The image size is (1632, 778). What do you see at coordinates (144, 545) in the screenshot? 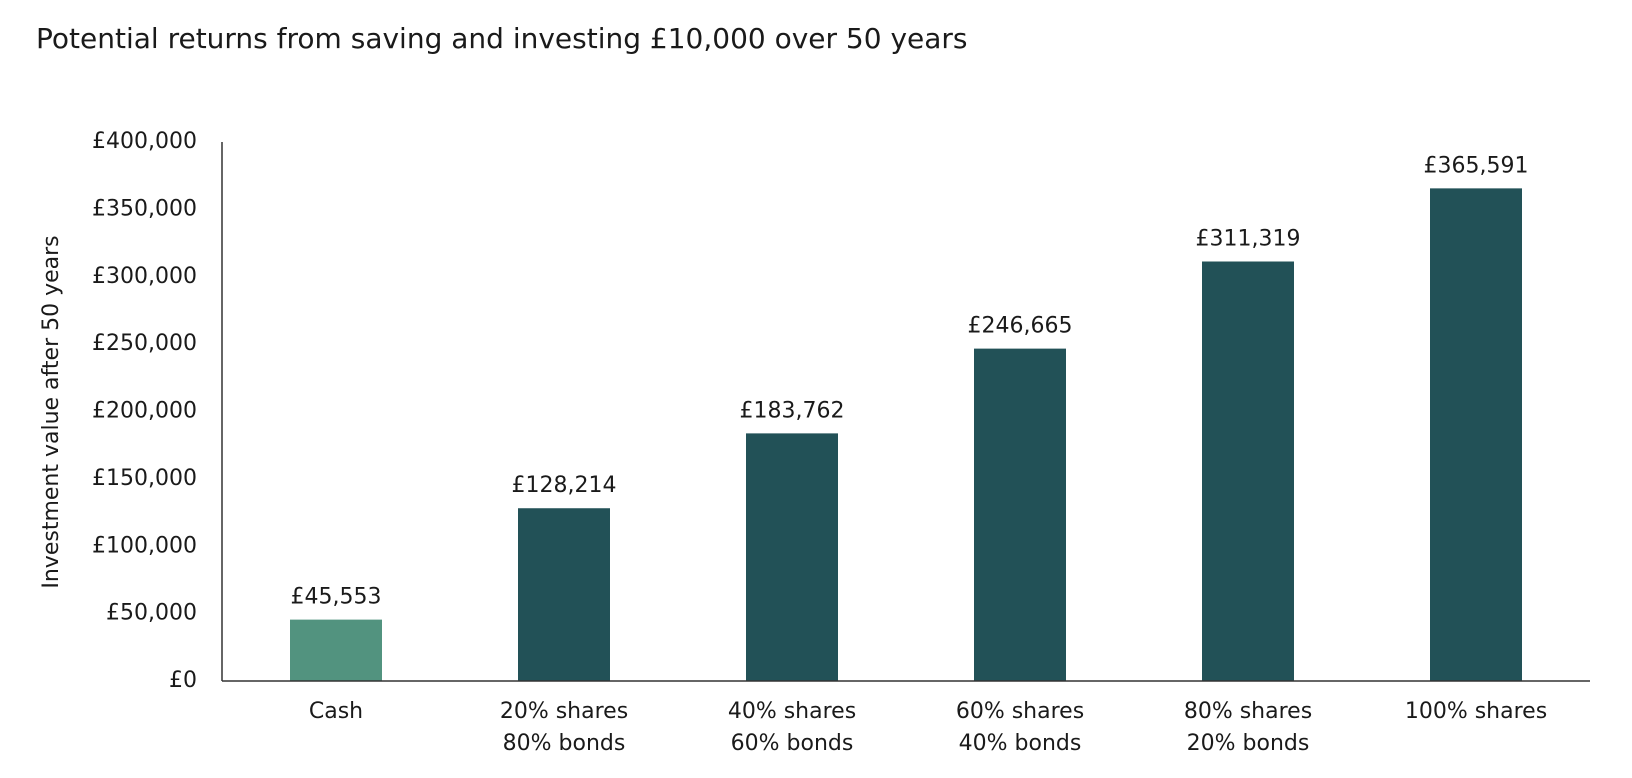
I see `y-tick-label: £100,000` at bounding box center [144, 545].